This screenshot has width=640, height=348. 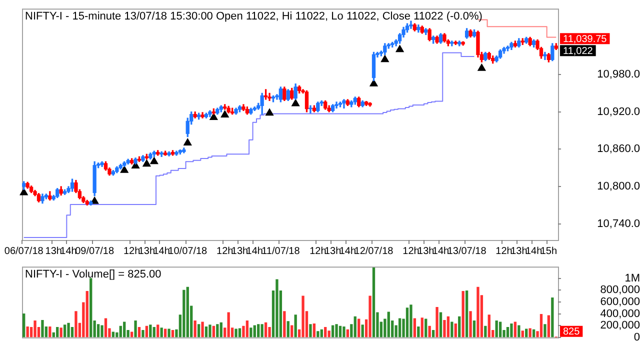 I want to click on x-tick-label: 09/07/18, so click(x=94, y=251).